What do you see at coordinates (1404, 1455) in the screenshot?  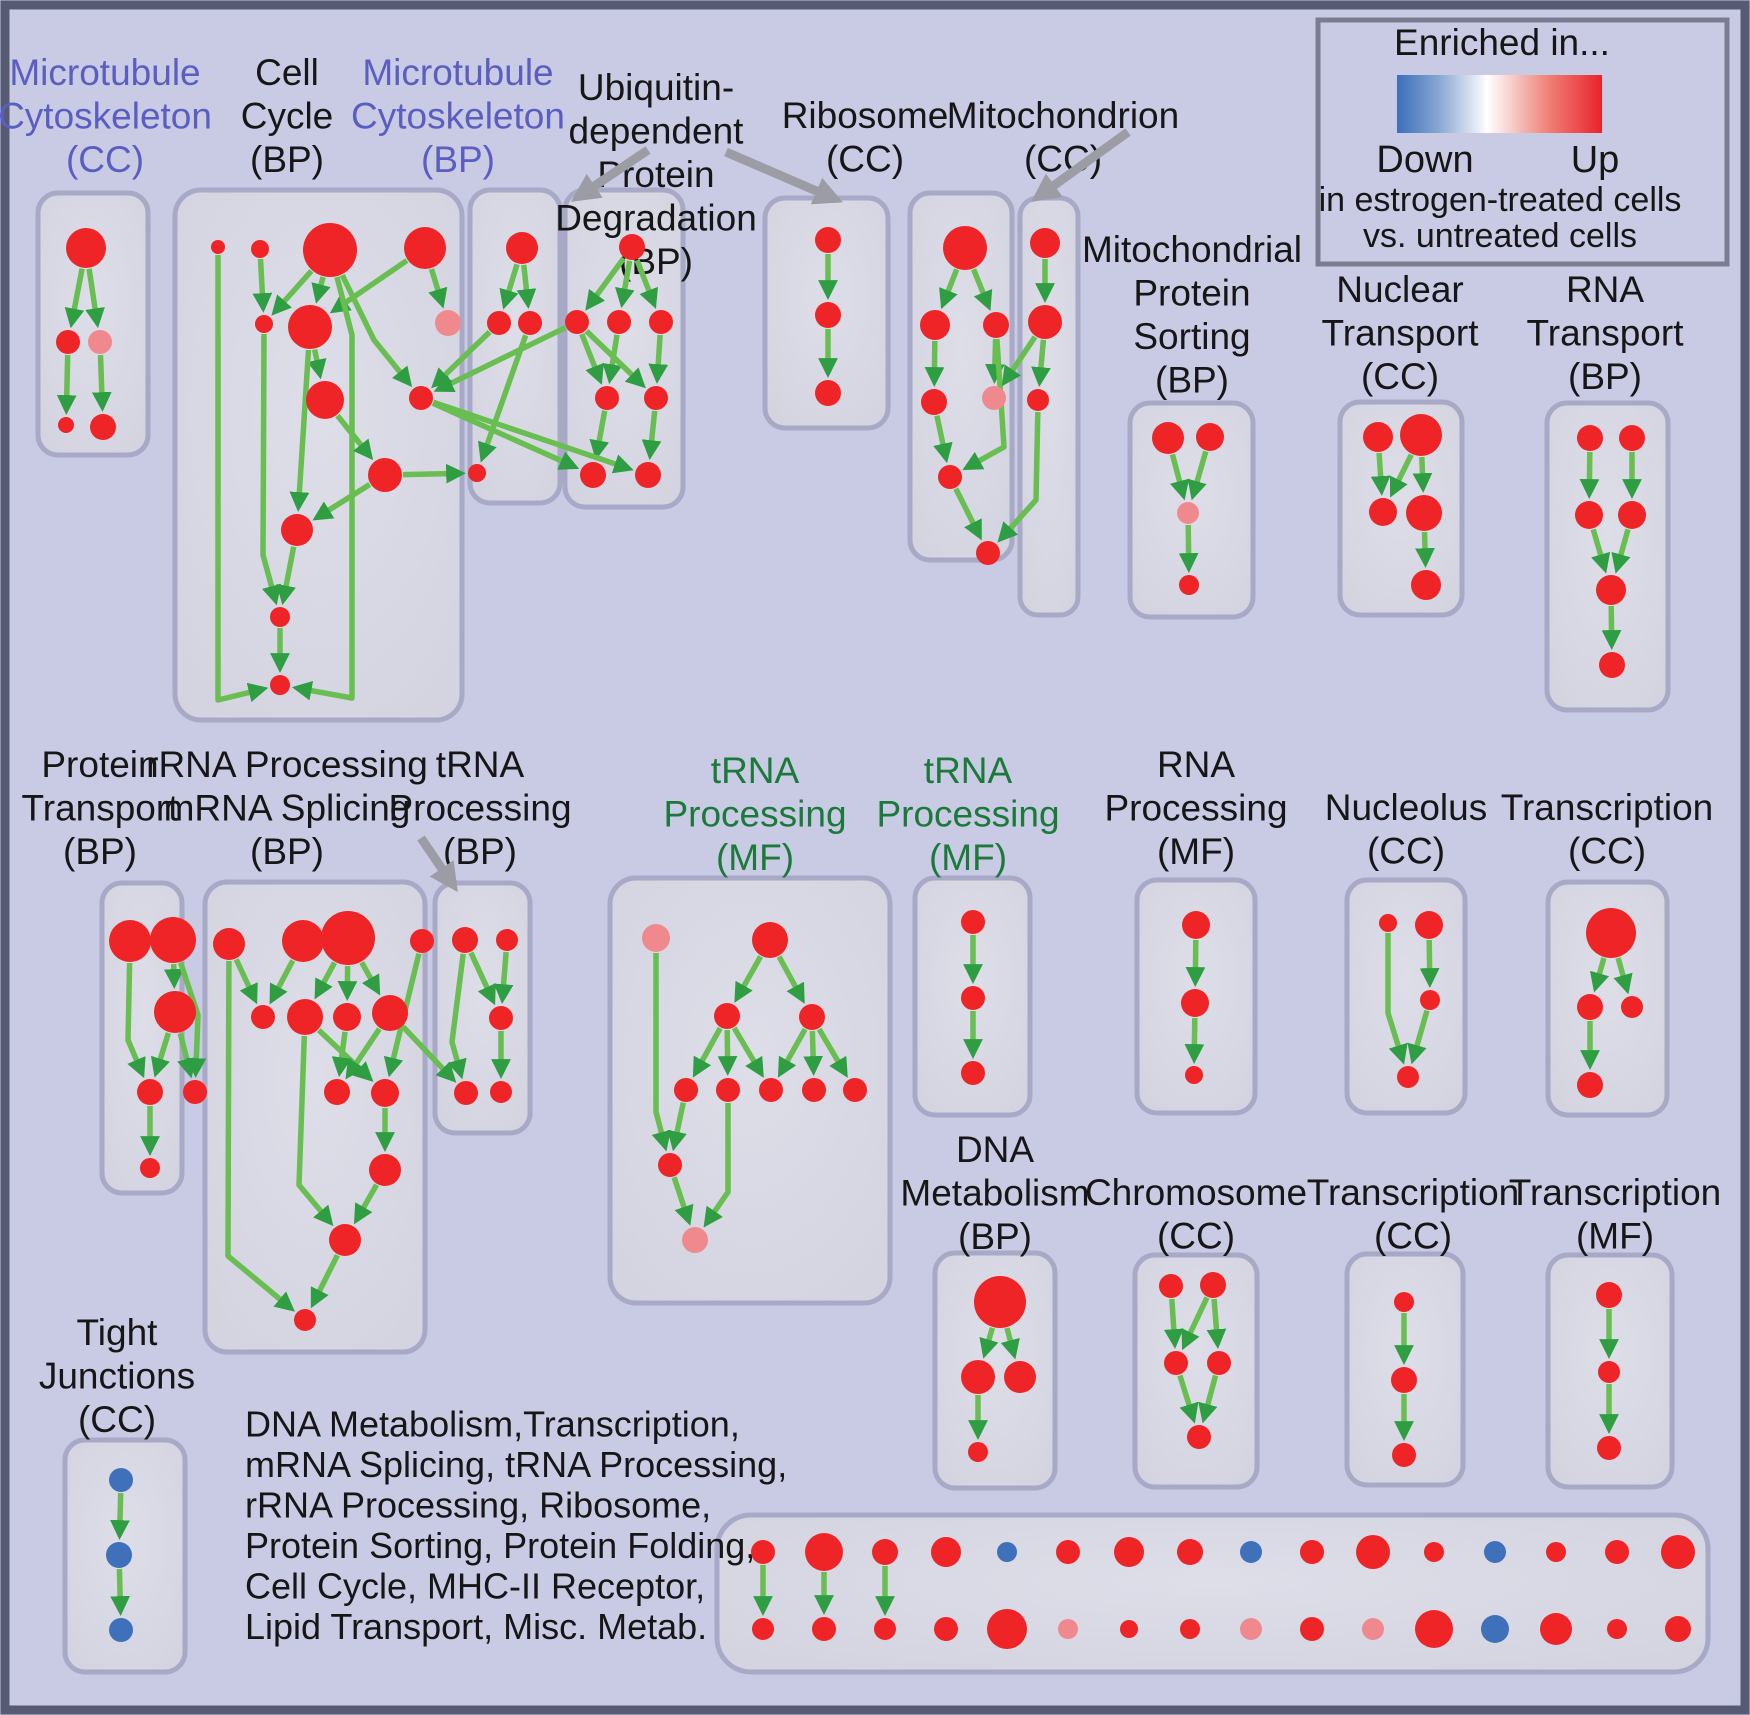 I see `transcription-cc-2-node` at bounding box center [1404, 1455].